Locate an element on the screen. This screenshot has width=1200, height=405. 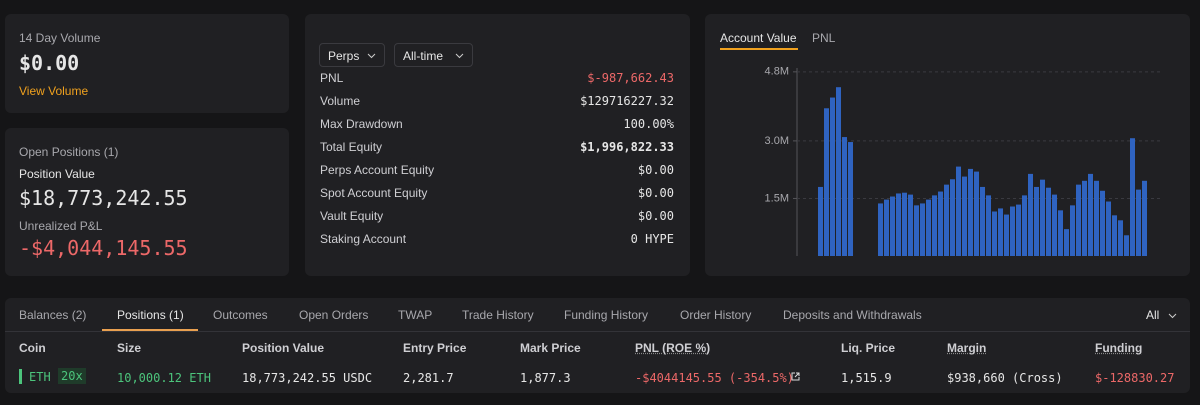
tab: Open Orders is located at coordinates (334, 315).